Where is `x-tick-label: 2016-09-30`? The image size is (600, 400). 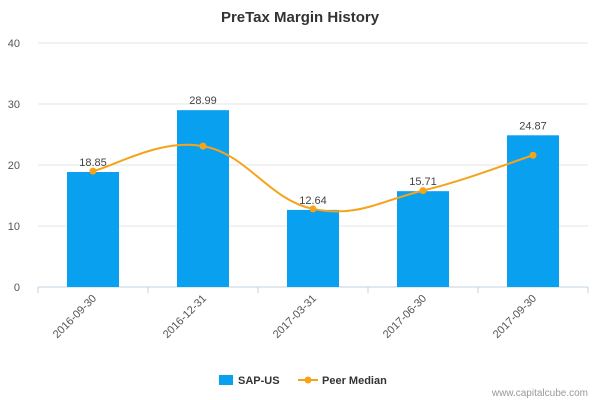 x-tick-label: 2016-09-30 is located at coordinates (75, 317).